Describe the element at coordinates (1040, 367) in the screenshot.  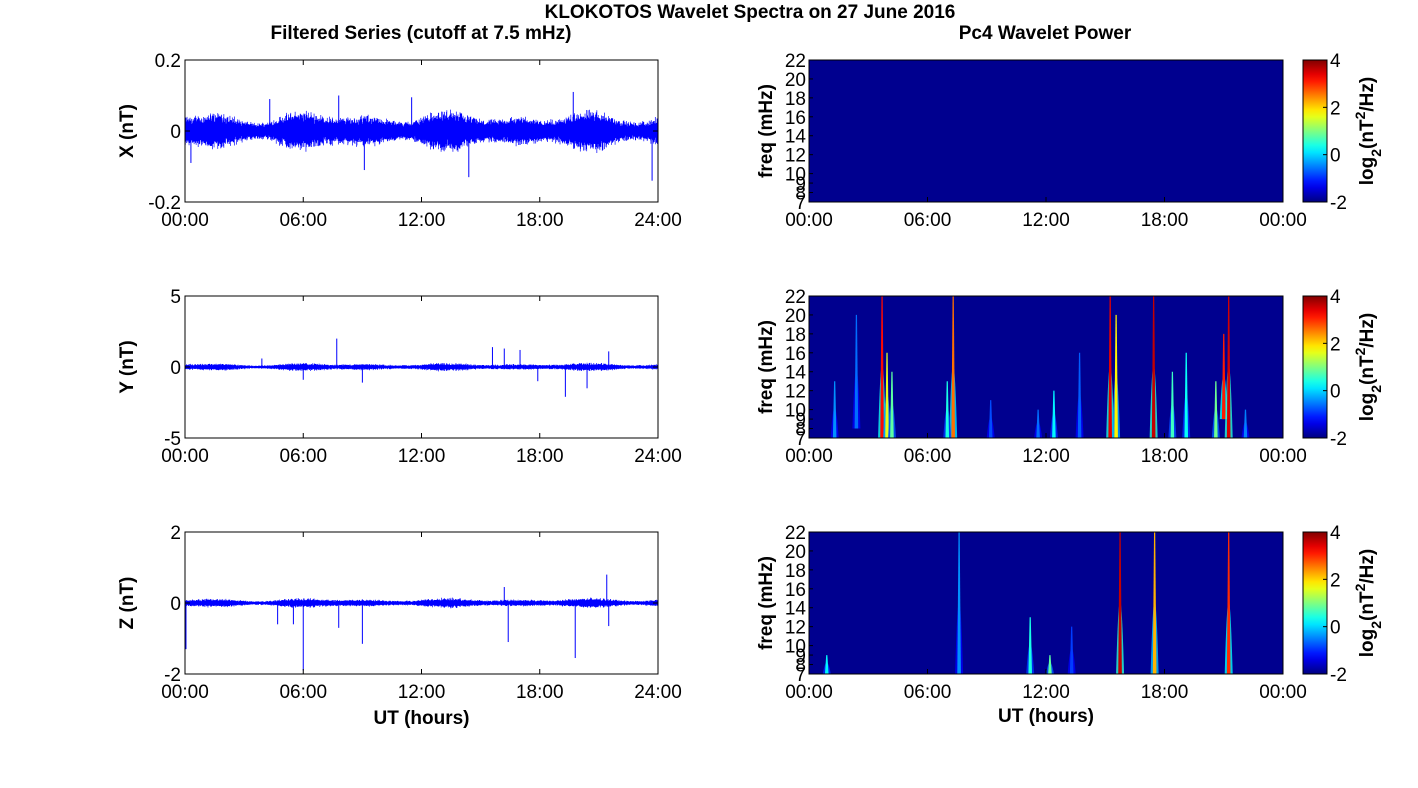
I see `spectrum-streaks` at that location.